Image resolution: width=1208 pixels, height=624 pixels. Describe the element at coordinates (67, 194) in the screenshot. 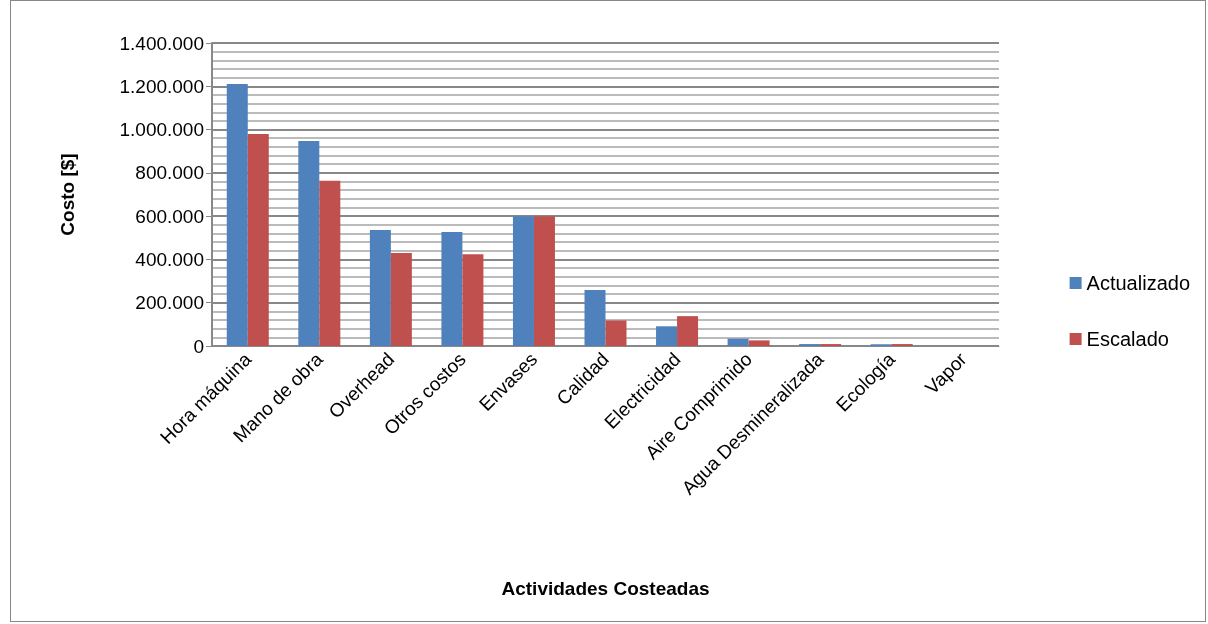

I see `y-axis-title: Costo [$]` at that location.